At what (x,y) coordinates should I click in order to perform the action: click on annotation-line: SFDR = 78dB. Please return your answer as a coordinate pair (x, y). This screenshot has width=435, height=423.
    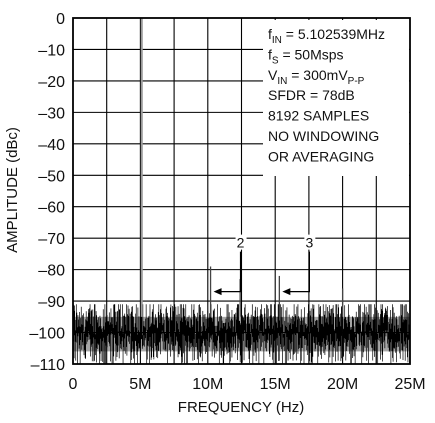
    Looking at the image, I should click on (311, 95).